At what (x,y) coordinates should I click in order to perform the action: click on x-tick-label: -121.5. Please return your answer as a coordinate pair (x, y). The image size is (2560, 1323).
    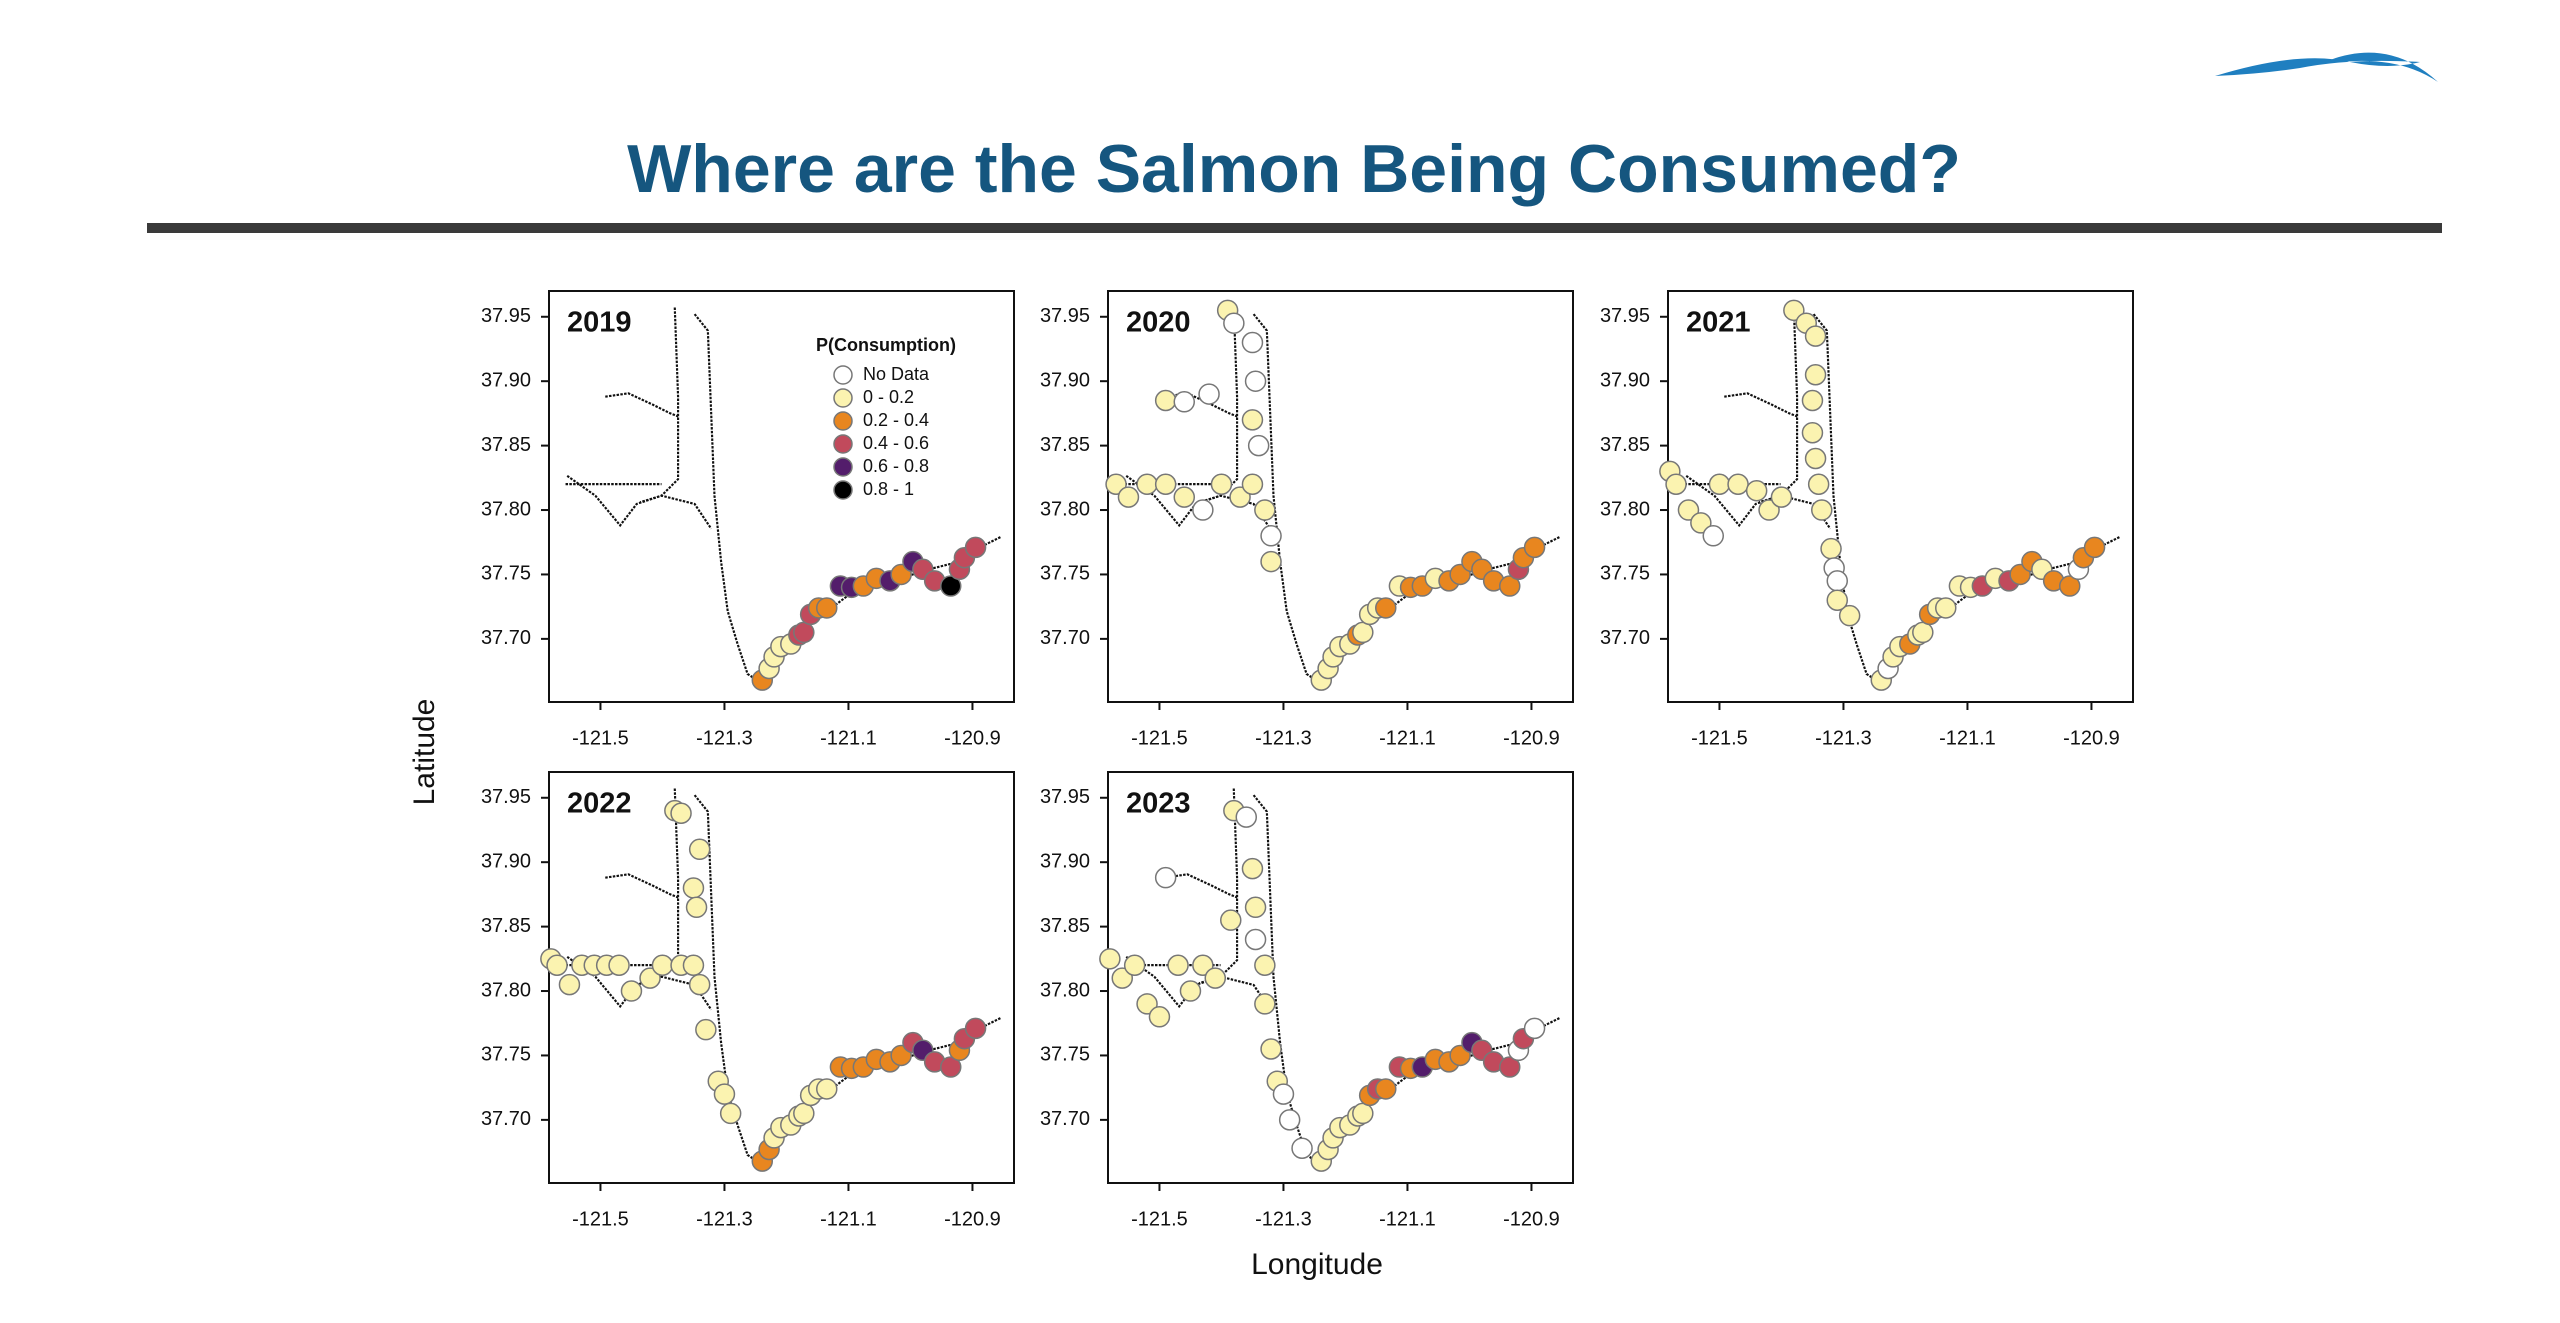
    Looking at the image, I should click on (1159, 738).